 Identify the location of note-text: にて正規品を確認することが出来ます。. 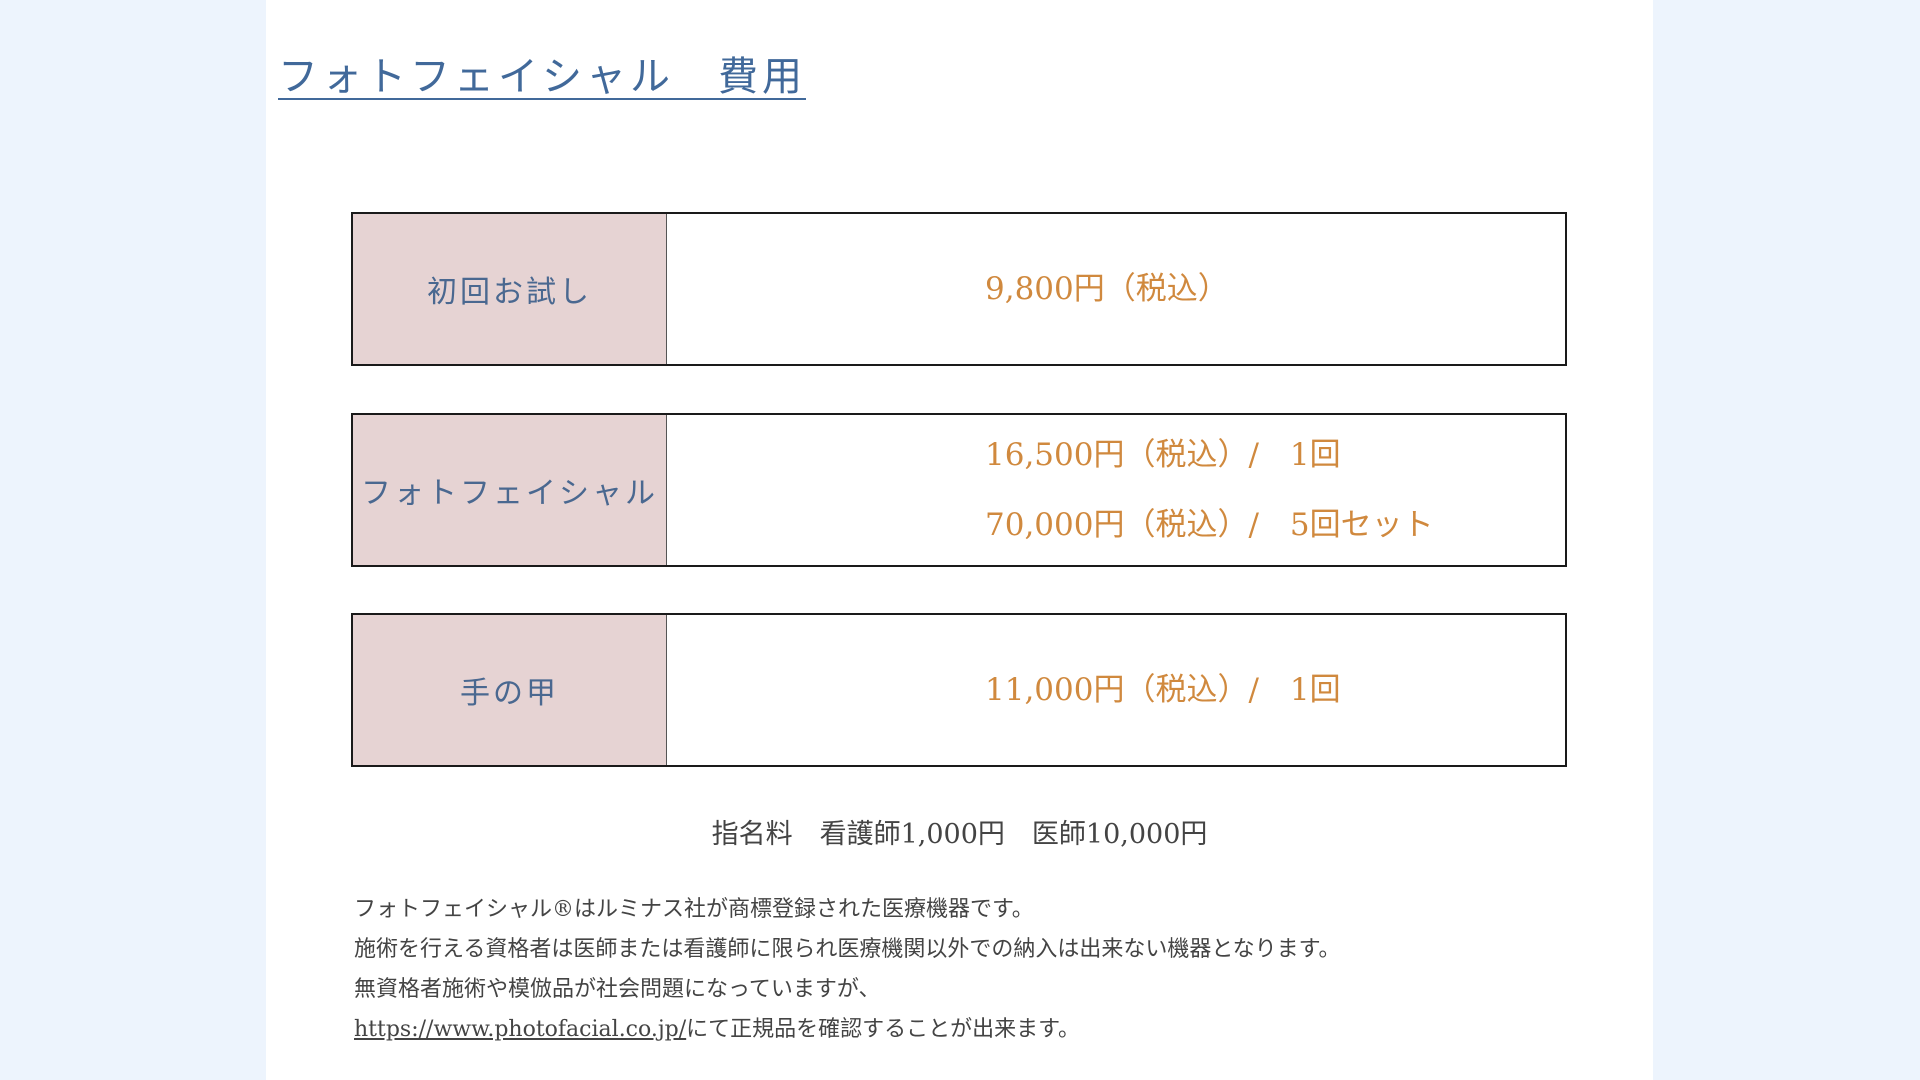
(883, 1029).